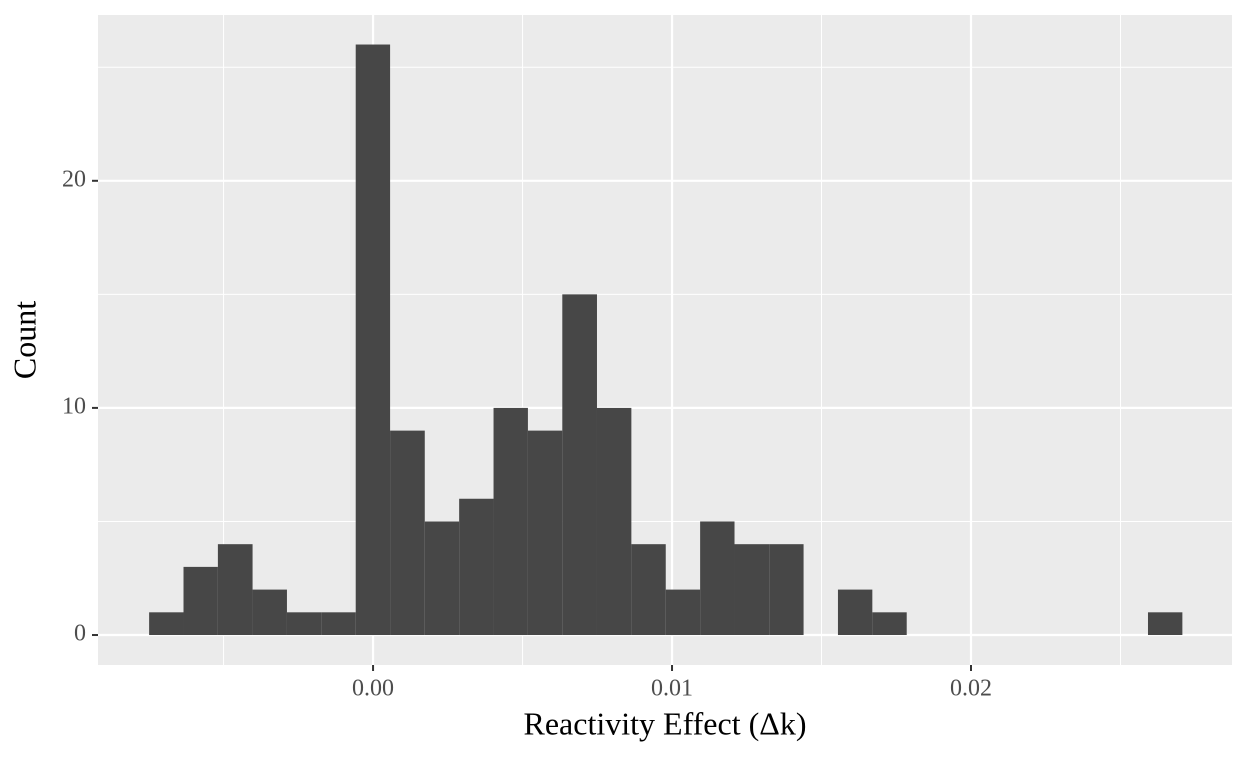 Image resolution: width=1248 pixels, height=768 pixels. What do you see at coordinates (74, 406) in the screenshot?
I see `y-tick-label: 10` at bounding box center [74, 406].